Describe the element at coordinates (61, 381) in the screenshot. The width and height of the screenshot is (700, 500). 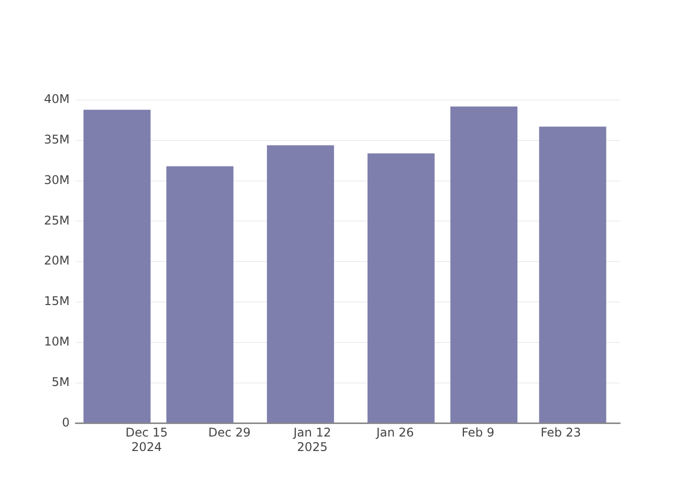
I see `y-tick-label: 5M` at that location.